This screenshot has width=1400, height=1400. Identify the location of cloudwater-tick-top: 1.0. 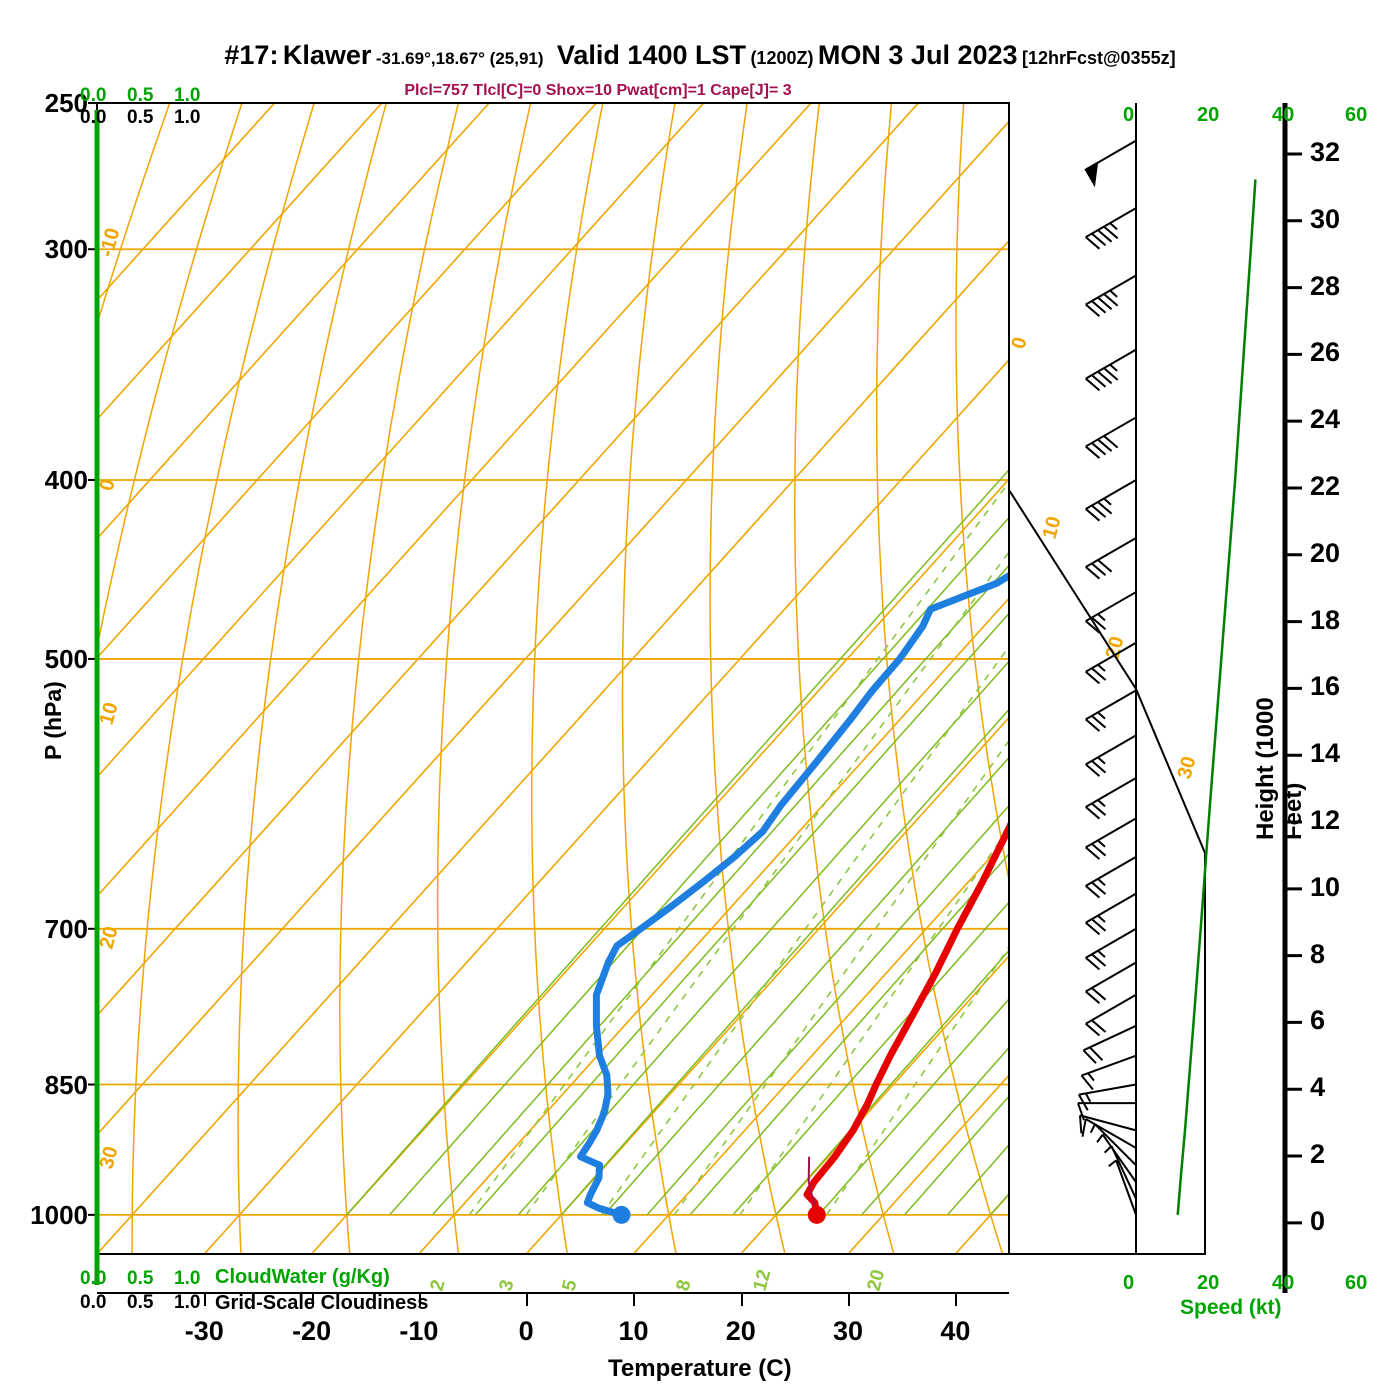
(187, 95).